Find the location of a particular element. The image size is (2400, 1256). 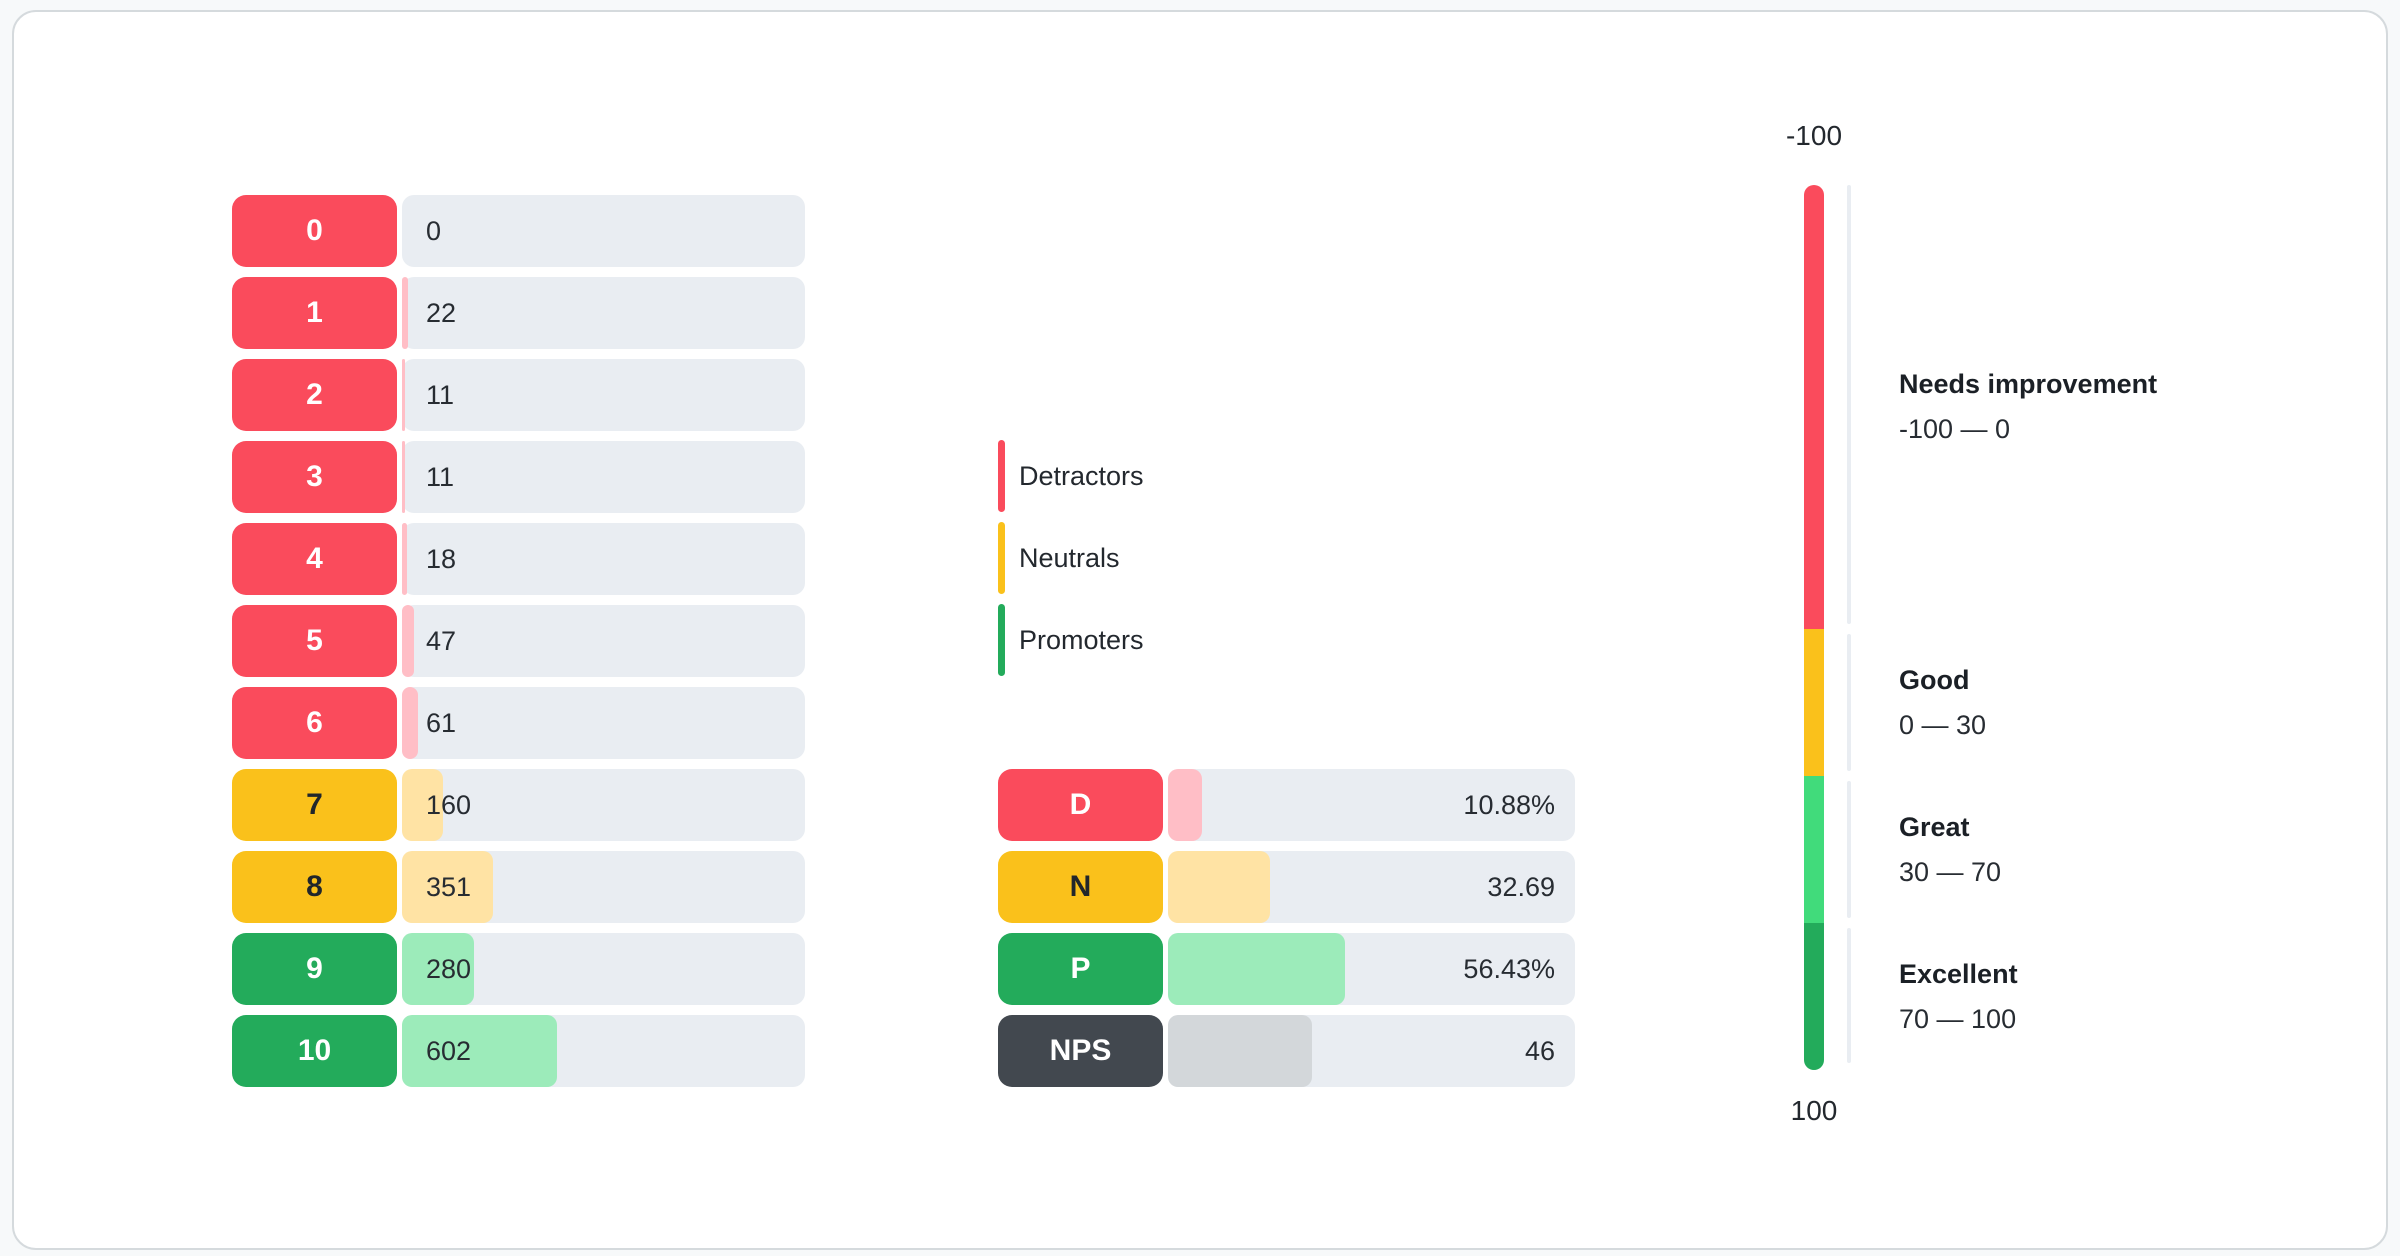

gauge-zone-range: 30 — 70 is located at coordinates (1950, 871).